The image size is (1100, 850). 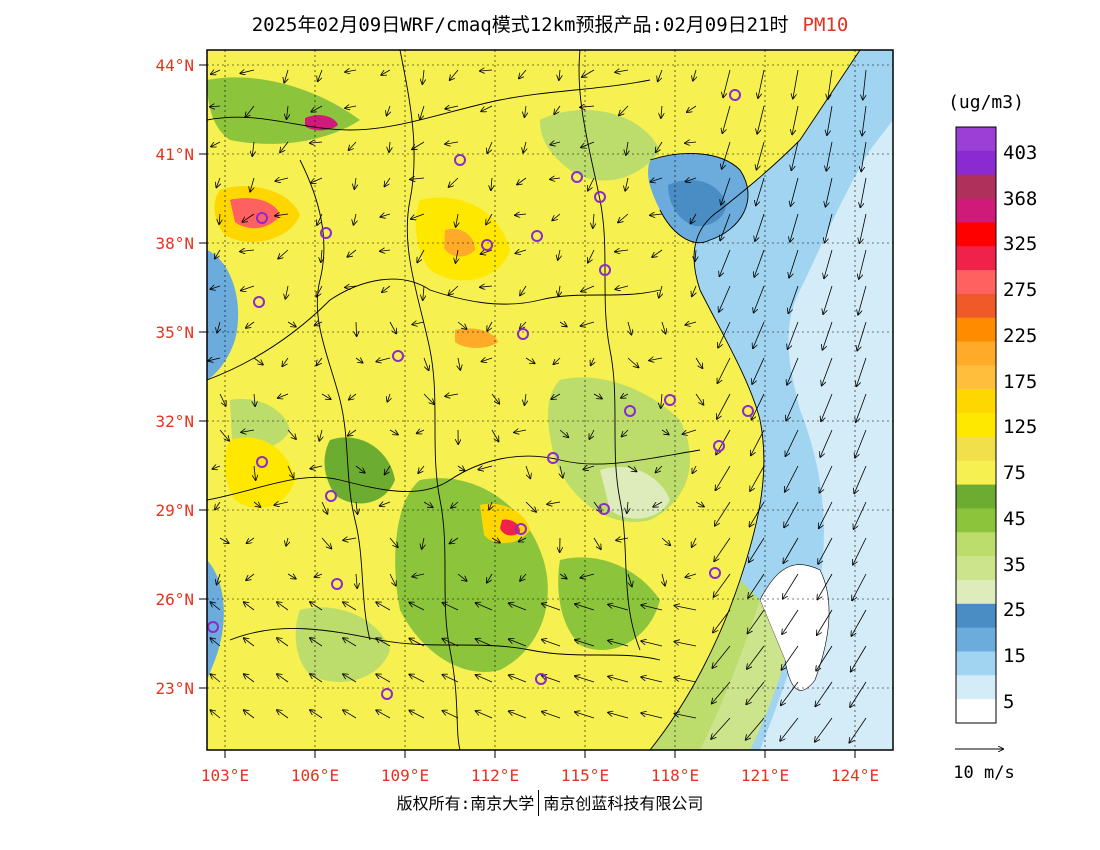 What do you see at coordinates (225, 775) in the screenshot?
I see `lon-label: 103°E` at bounding box center [225, 775].